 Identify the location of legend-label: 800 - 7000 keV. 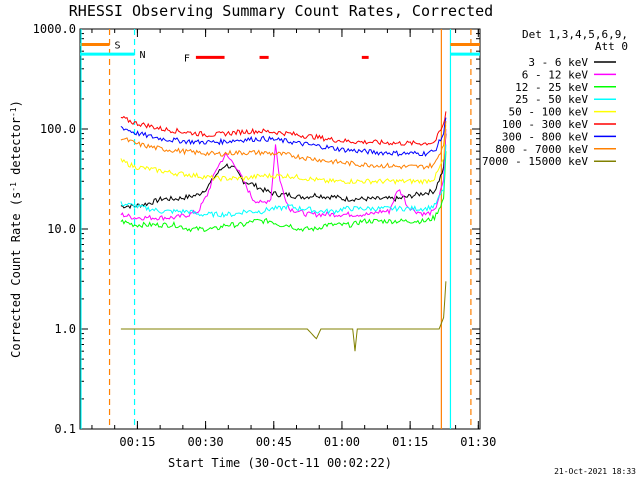
(541, 149).